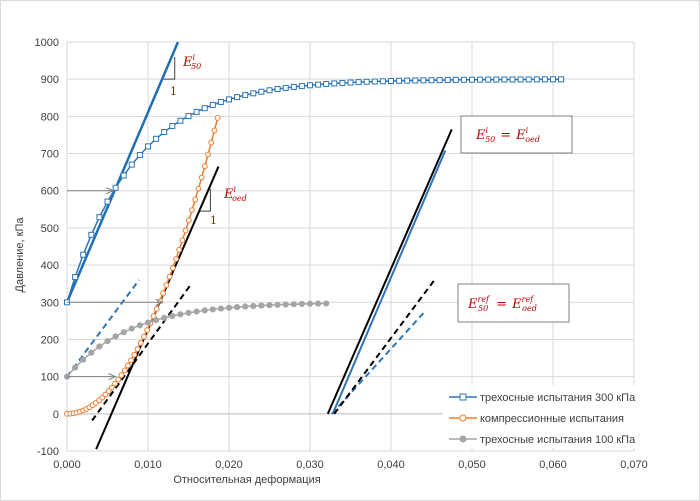  I want to click on x-tick-label: 0,010, so click(148, 465).